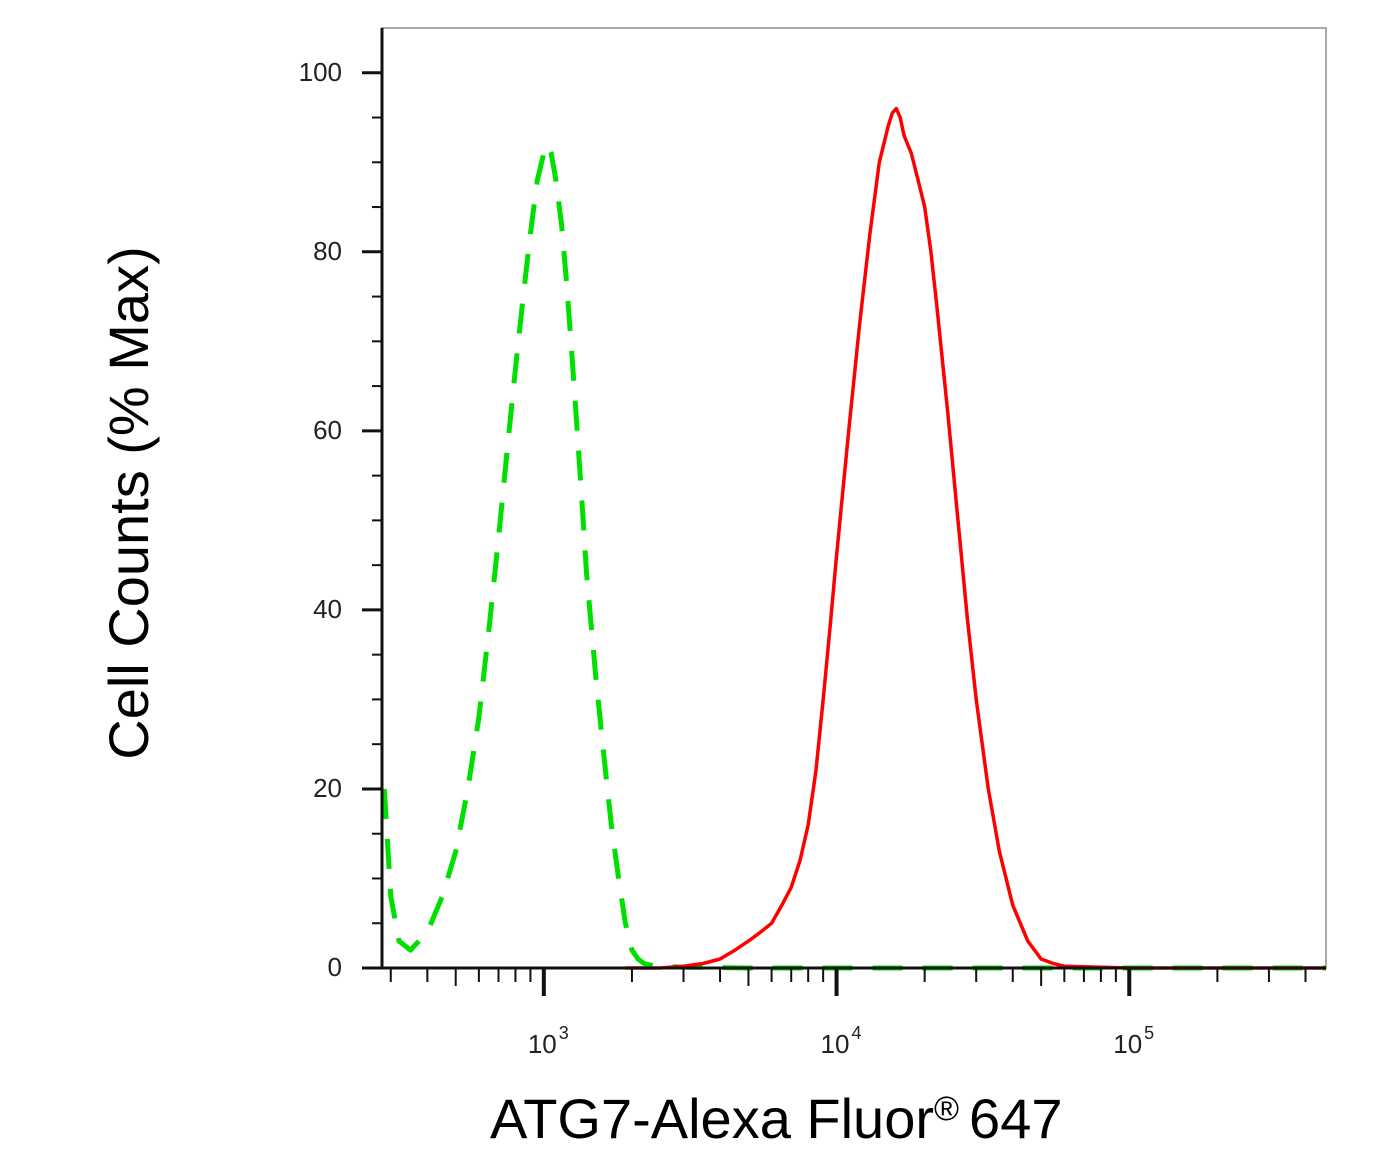  Describe the element at coordinates (335, 967) in the screenshot. I see `y-tick-label: 0` at that location.